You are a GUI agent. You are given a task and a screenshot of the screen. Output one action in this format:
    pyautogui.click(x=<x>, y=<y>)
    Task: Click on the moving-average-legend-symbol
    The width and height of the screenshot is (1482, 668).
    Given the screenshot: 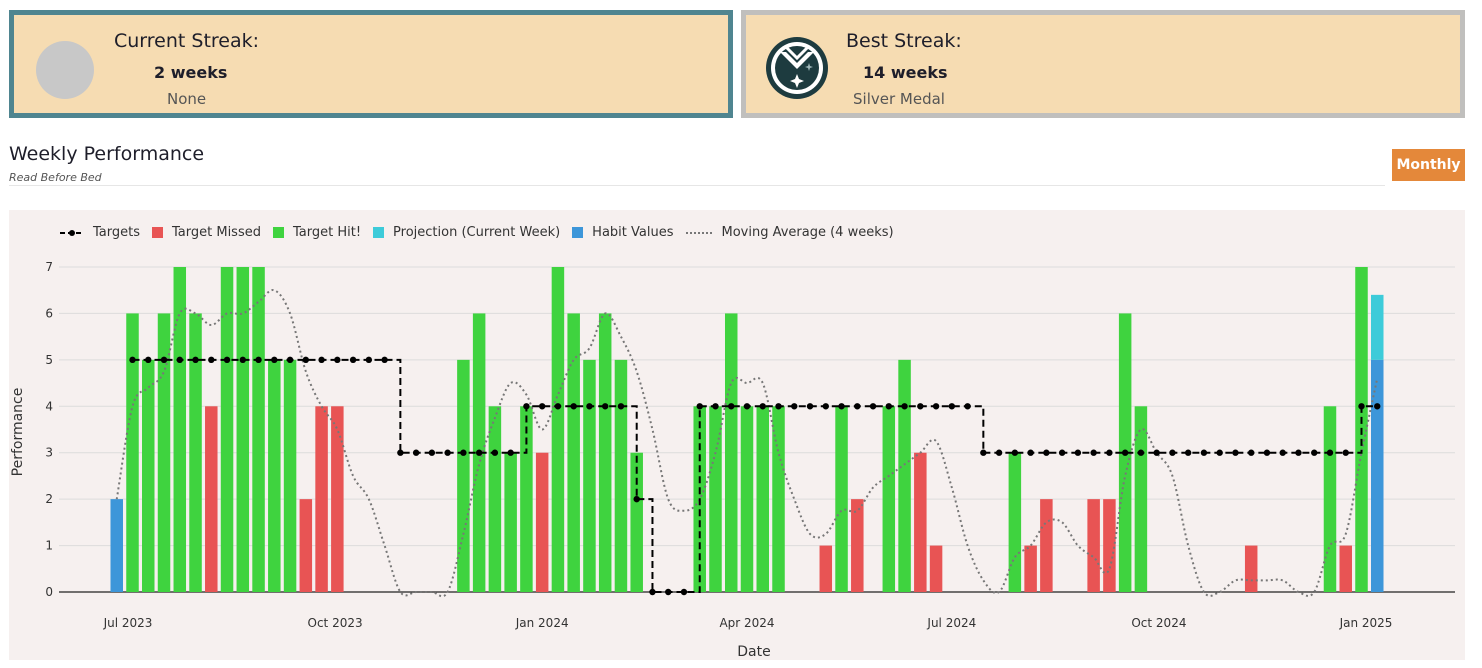 What is the action you would take?
    pyautogui.click(x=699, y=232)
    